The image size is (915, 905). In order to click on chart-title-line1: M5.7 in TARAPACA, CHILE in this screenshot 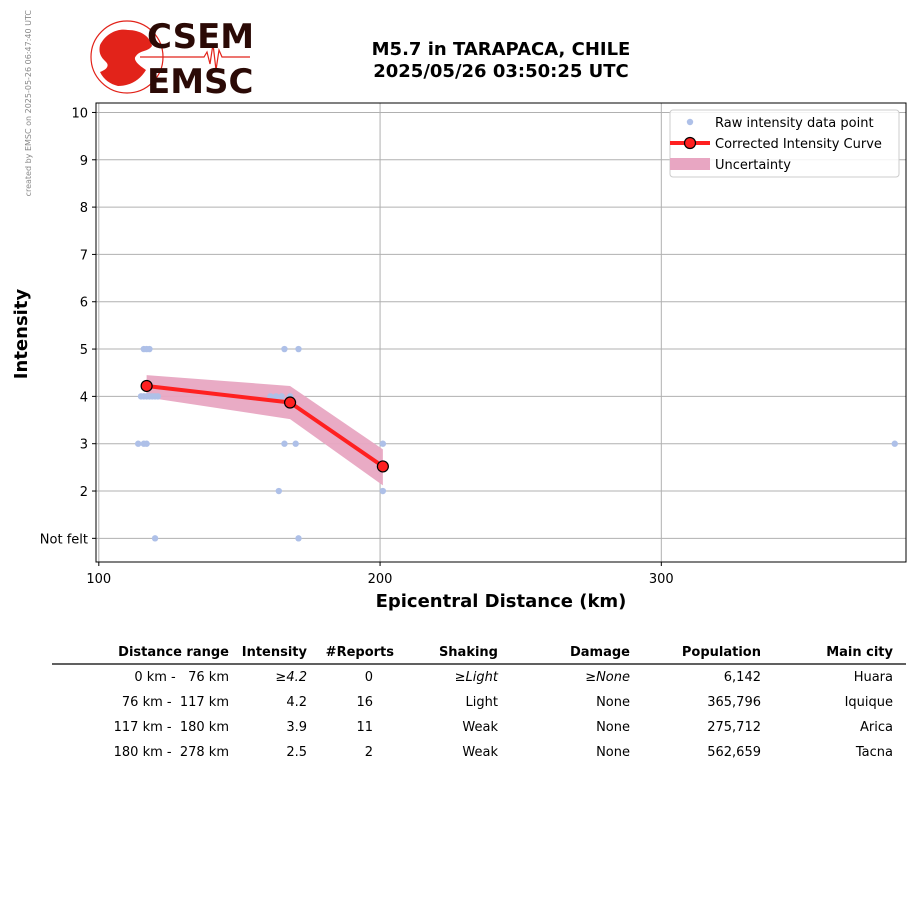, I will do `click(501, 49)`.